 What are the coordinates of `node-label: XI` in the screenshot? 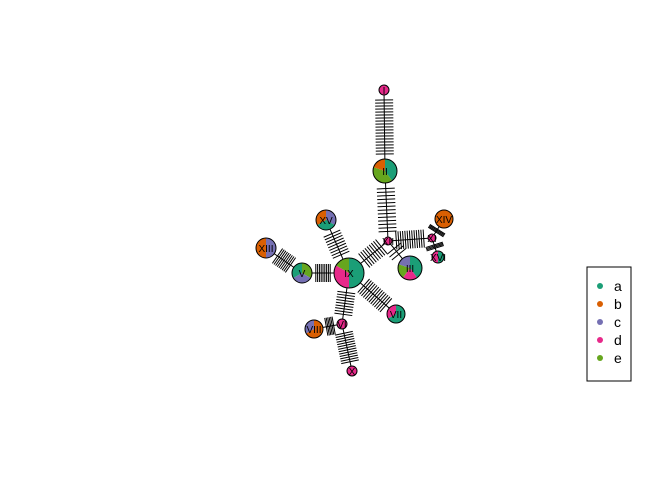 It's located at (431, 239).